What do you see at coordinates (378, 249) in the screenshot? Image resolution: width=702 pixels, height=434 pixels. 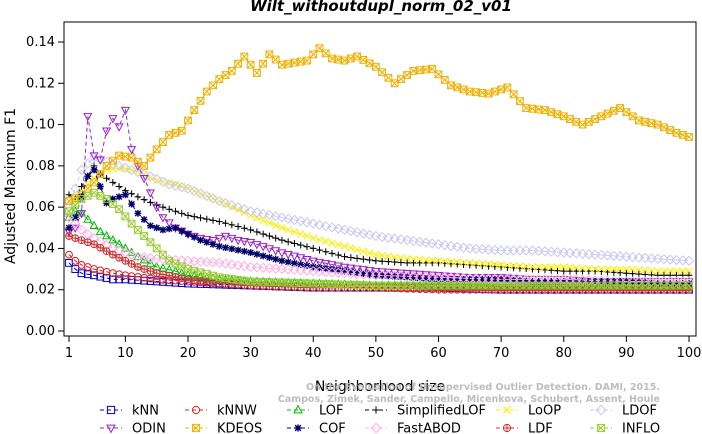 I see `series-line-fastabod` at bounding box center [378, 249].